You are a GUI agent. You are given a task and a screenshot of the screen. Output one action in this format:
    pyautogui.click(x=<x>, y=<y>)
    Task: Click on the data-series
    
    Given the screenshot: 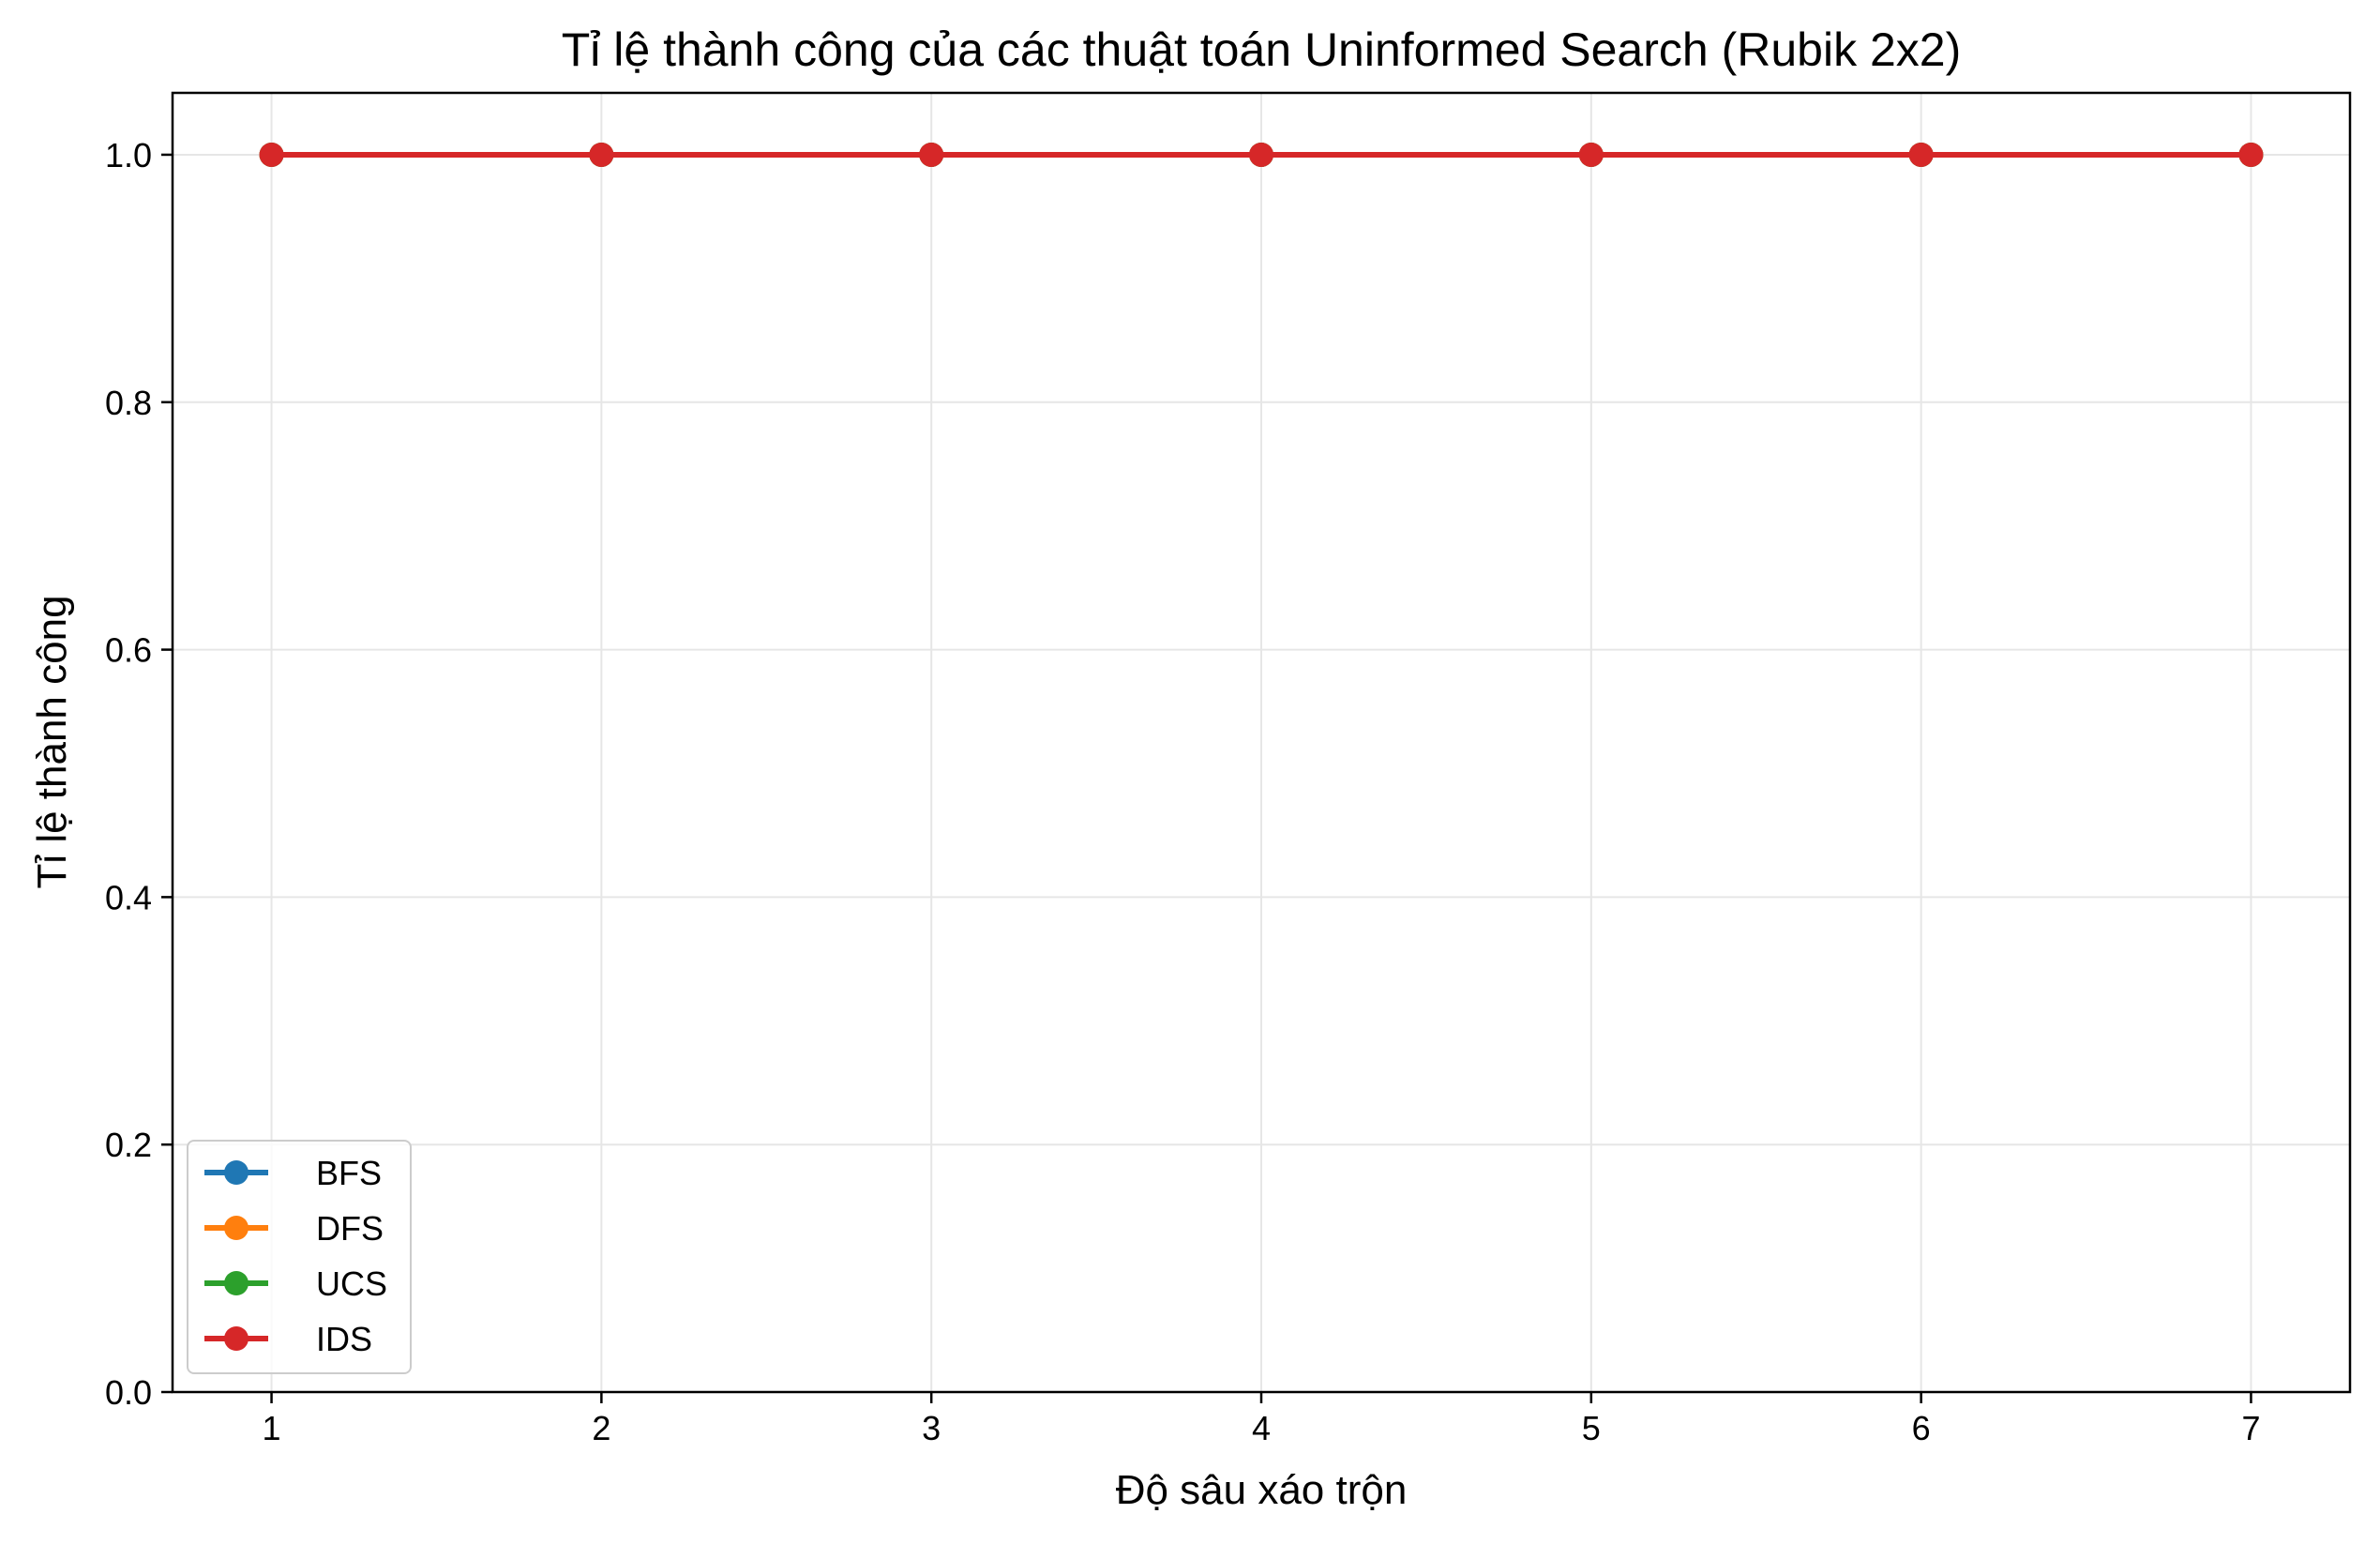 What is the action you would take?
    pyautogui.click(x=1261, y=154)
    